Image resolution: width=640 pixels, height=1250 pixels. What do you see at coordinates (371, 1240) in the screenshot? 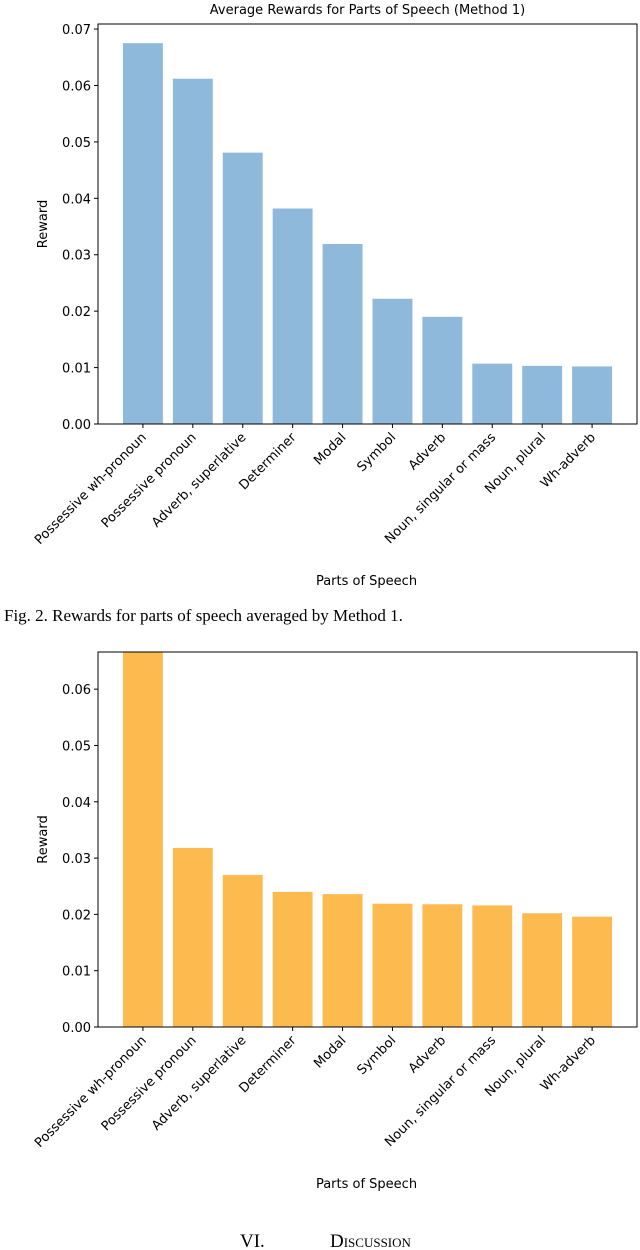
I see `section-title: Discussion` at bounding box center [371, 1240].